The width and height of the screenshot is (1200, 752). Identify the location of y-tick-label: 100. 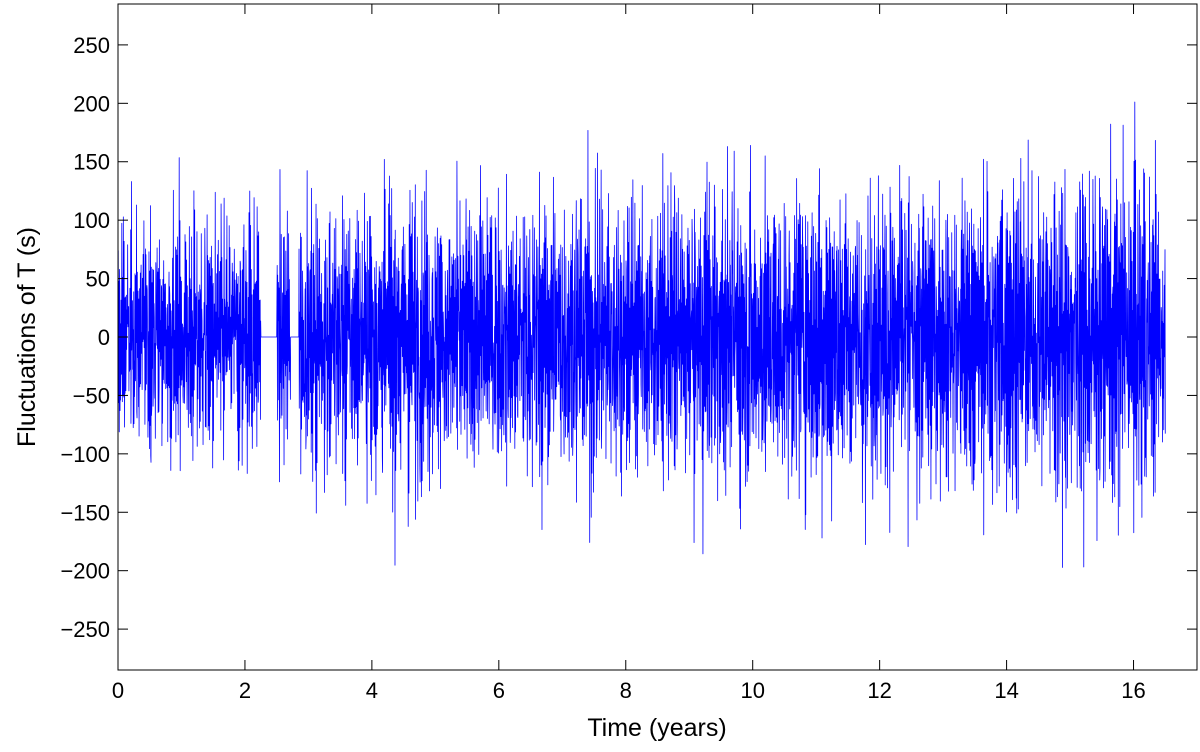
(91, 220).